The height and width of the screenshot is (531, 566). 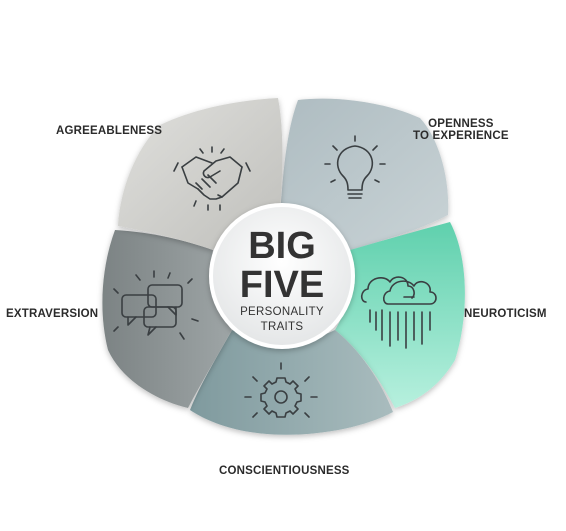 I want to click on lightbulb-icon, so click(x=355, y=167).